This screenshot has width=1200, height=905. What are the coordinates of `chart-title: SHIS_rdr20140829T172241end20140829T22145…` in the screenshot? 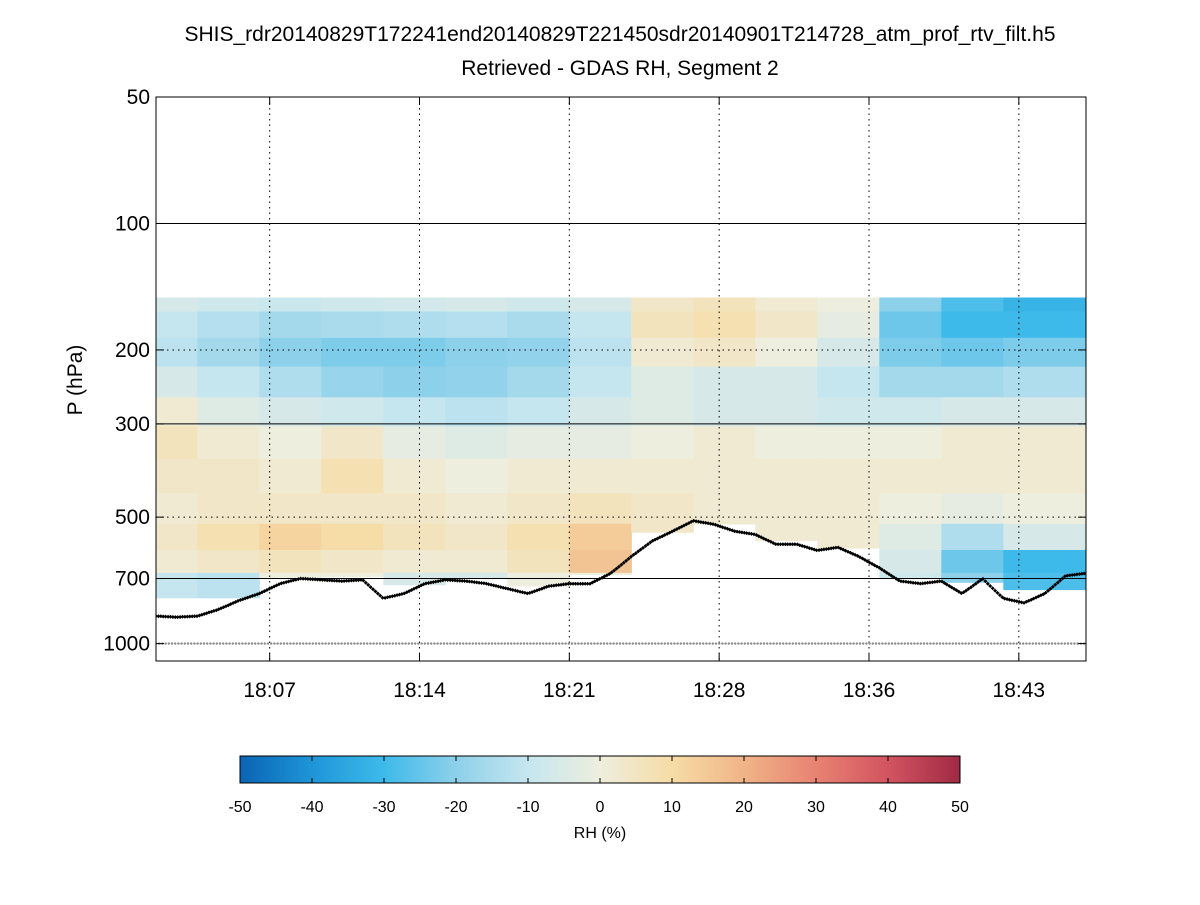 It's located at (619, 34).